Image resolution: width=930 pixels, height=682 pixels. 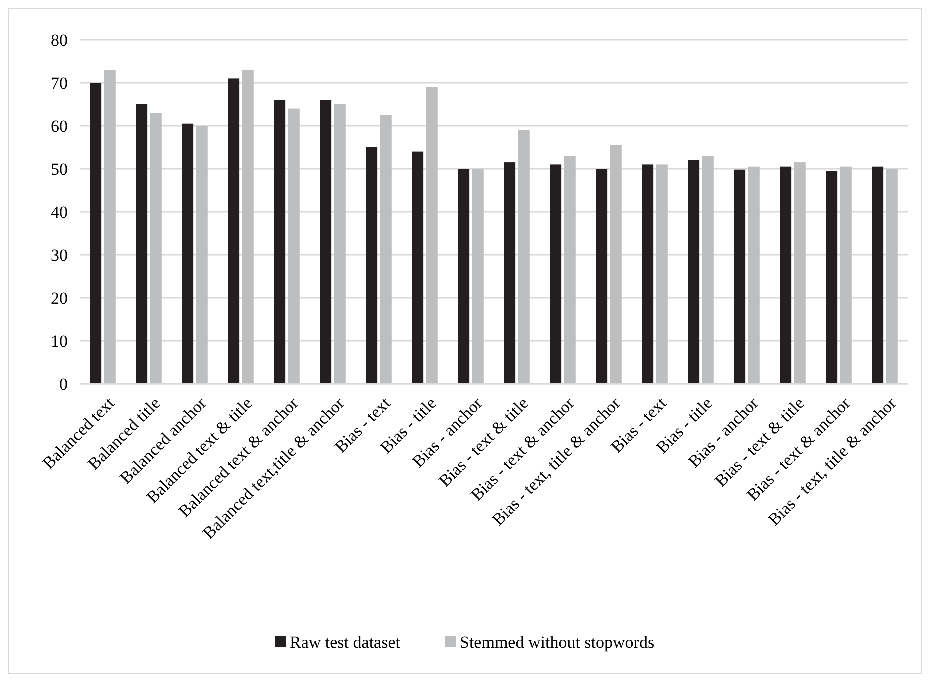 What do you see at coordinates (59, 255) in the screenshot?
I see `y-tick-label: 30` at bounding box center [59, 255].